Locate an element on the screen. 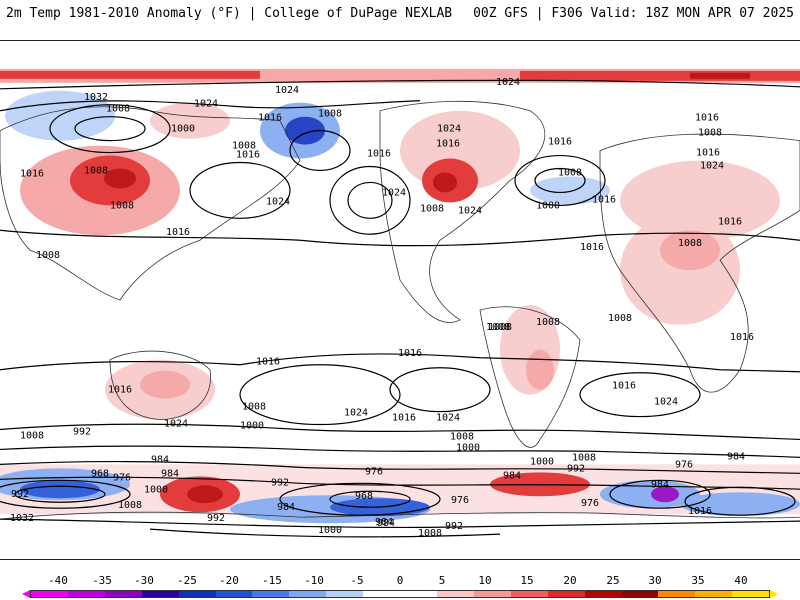  colorbar-tick: -35 is located at coordinates (102, 580).